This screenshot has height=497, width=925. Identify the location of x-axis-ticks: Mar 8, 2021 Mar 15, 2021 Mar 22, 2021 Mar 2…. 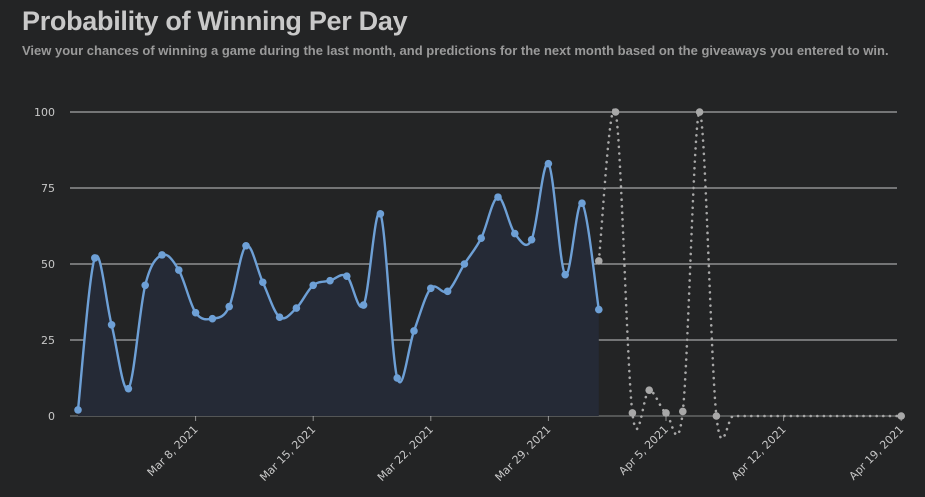
(526, 450).